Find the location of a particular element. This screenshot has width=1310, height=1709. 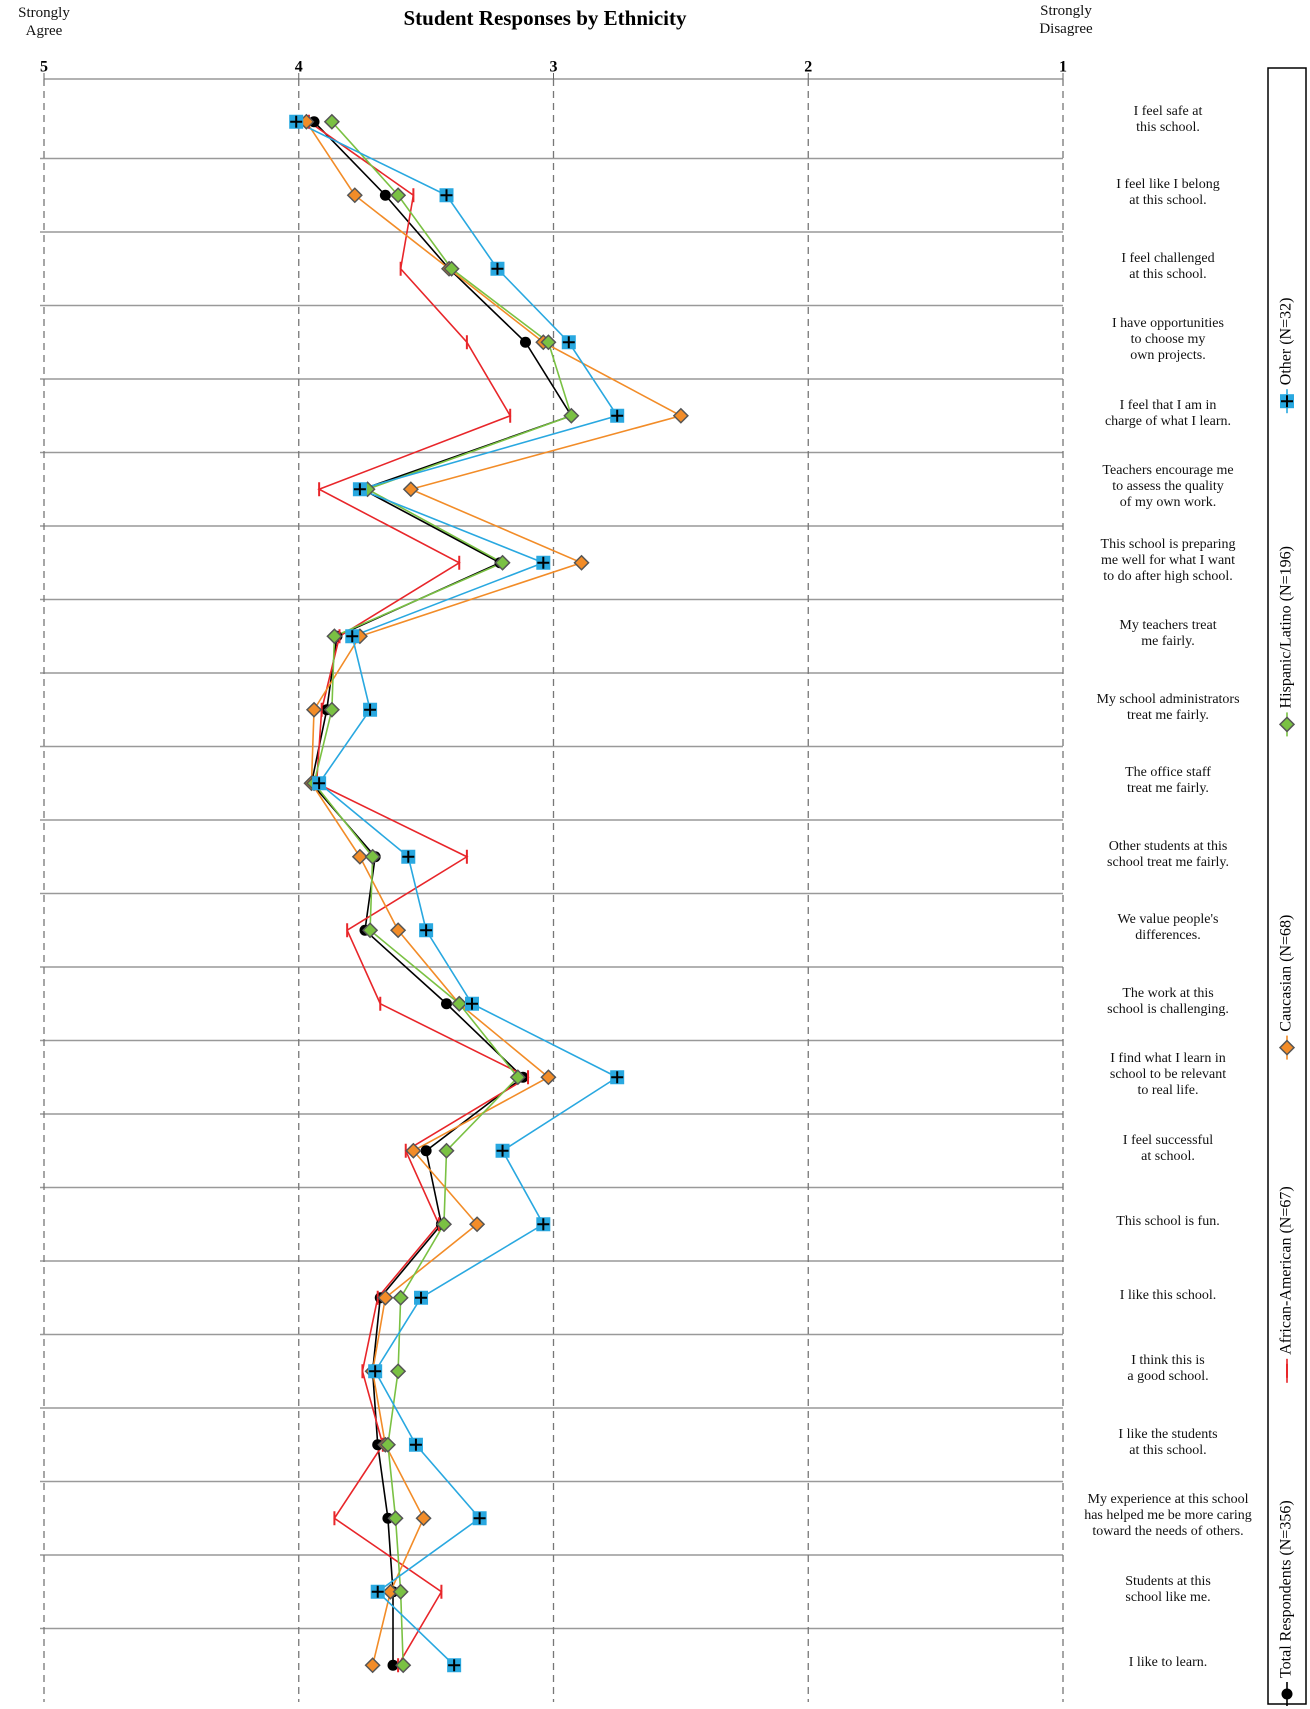

category-label: I think this is a good school. is located at coordinates (1168, 1369).